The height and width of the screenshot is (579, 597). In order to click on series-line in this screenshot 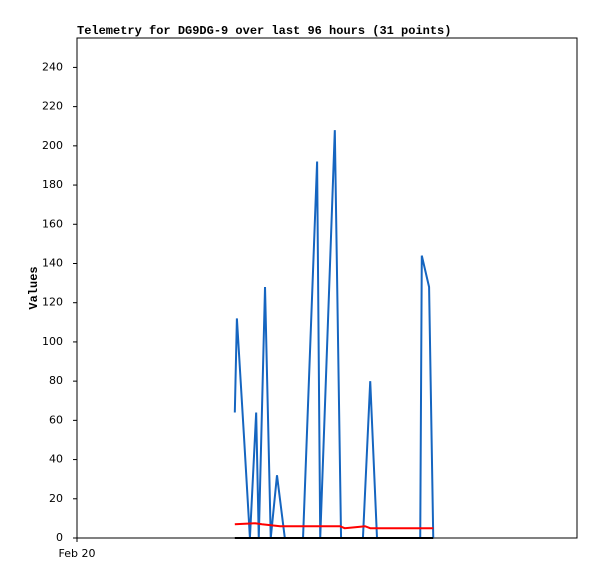, I will do `click(334, 526)`.